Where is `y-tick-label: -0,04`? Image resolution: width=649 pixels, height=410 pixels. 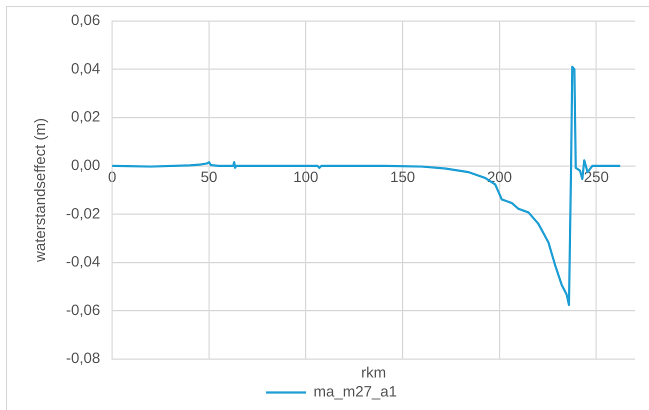
y-tick-label: -0,04 is located at coordinates (83, 262).